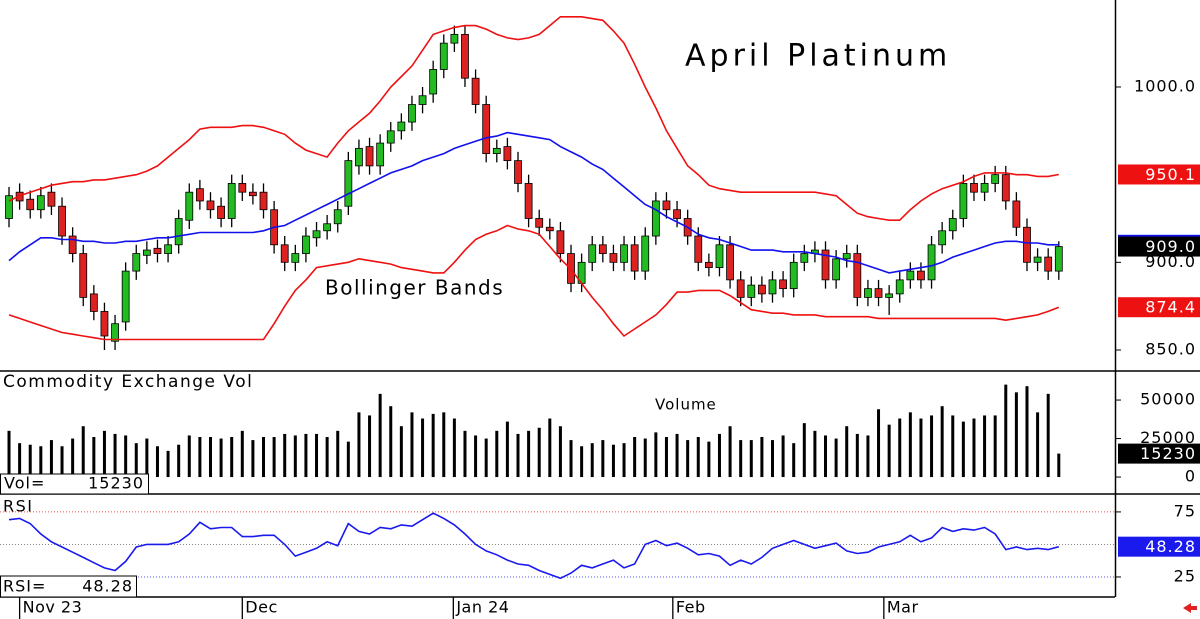  I want to click on x-tick-label: Nov 23, so click(53, 607).